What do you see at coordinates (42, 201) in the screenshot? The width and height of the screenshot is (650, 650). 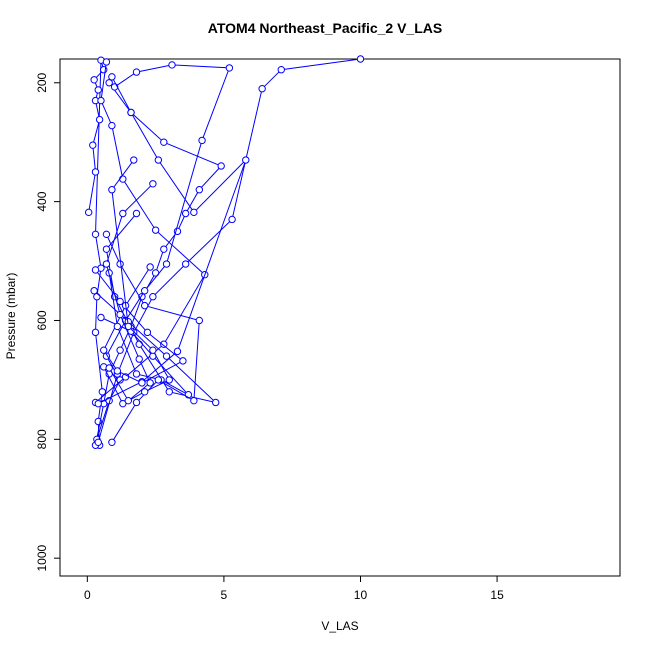 I see `y-tick-label: 400` at bounding box center [42, 201].